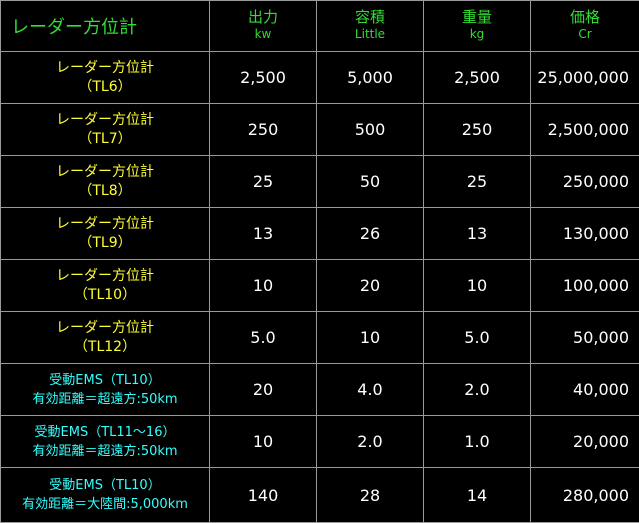 The image size is (639, 523). Describe the element at coordinates (263, 181) in the screenshot. I see `output-value: 25` at that location.